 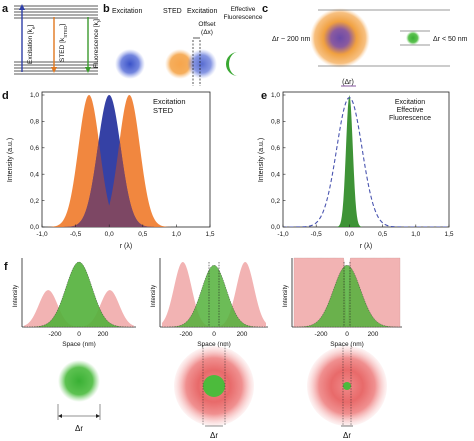 What do you see at coordinates (34, 201) in the screenshot?
I see `d-ytick-2: 0,2` at bounding box center [34, 201].